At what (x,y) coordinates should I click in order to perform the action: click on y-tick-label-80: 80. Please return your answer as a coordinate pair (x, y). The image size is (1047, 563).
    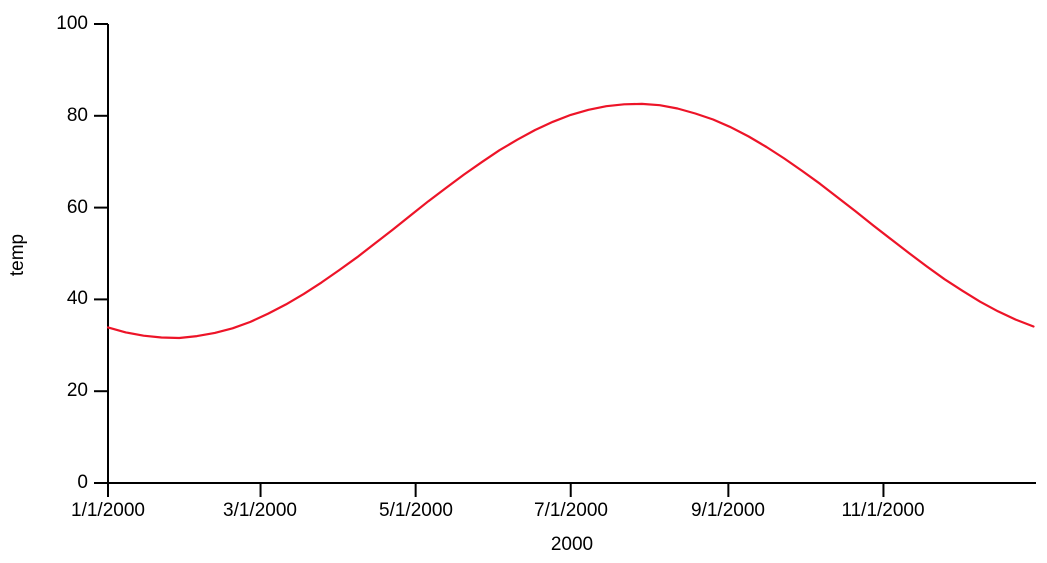
    Looking at the image, I should click on (77, 115).